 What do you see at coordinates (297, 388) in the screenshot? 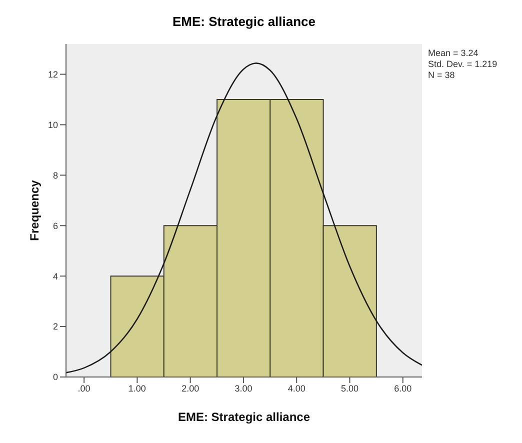
I see `x-tick-label: 4.00` at bounding box center [297, 388].